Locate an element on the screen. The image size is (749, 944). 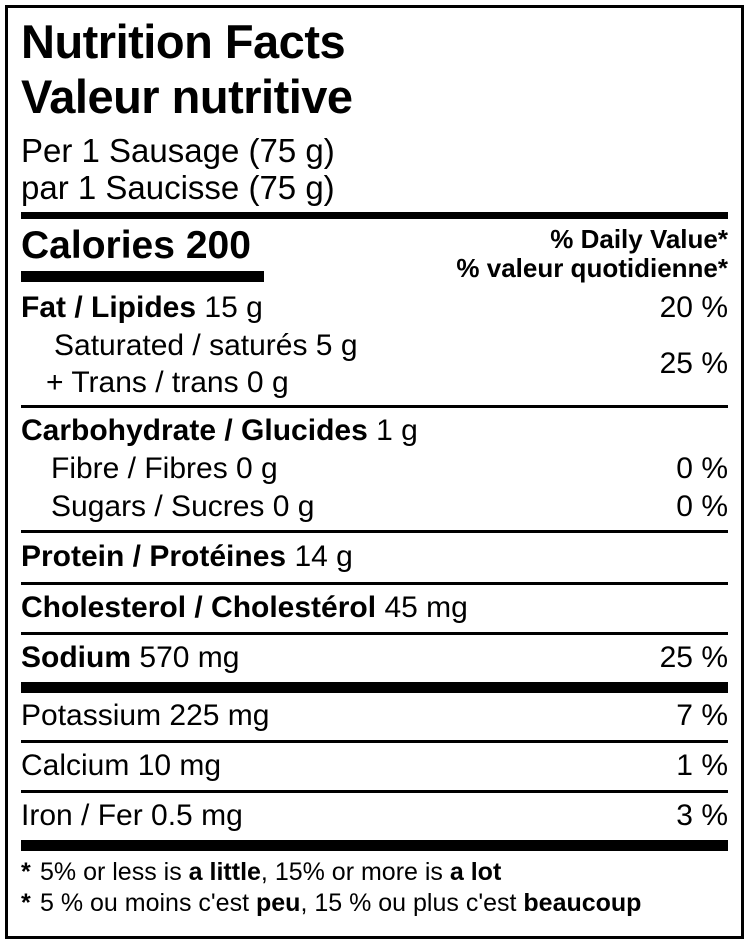
serving-size-en: Per 1 Sausage (75 g) is located at coordinates (178, 150).